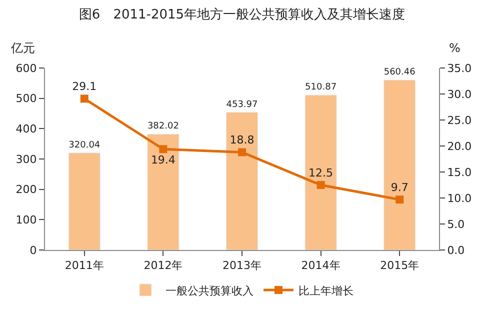 The height and width of the screenshot is (316, 484). What do you see at coordinates (242, 139) in the screenshot?
I see `data-label: 18.8` at bounding box center [242, 139].